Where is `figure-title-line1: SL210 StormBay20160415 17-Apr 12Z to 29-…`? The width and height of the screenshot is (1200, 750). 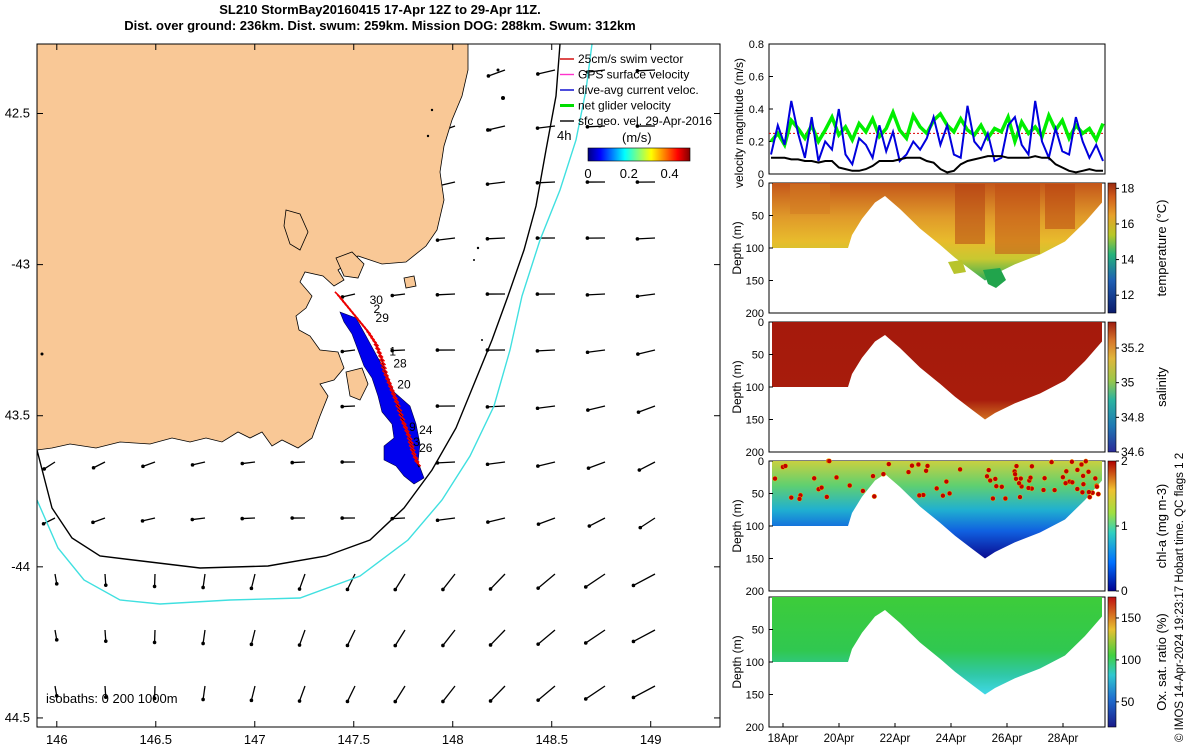 figure-title-line1: SL210 StormBay20160415 17-Apr 12Z to 29-… is located at coordinates (380, 9).